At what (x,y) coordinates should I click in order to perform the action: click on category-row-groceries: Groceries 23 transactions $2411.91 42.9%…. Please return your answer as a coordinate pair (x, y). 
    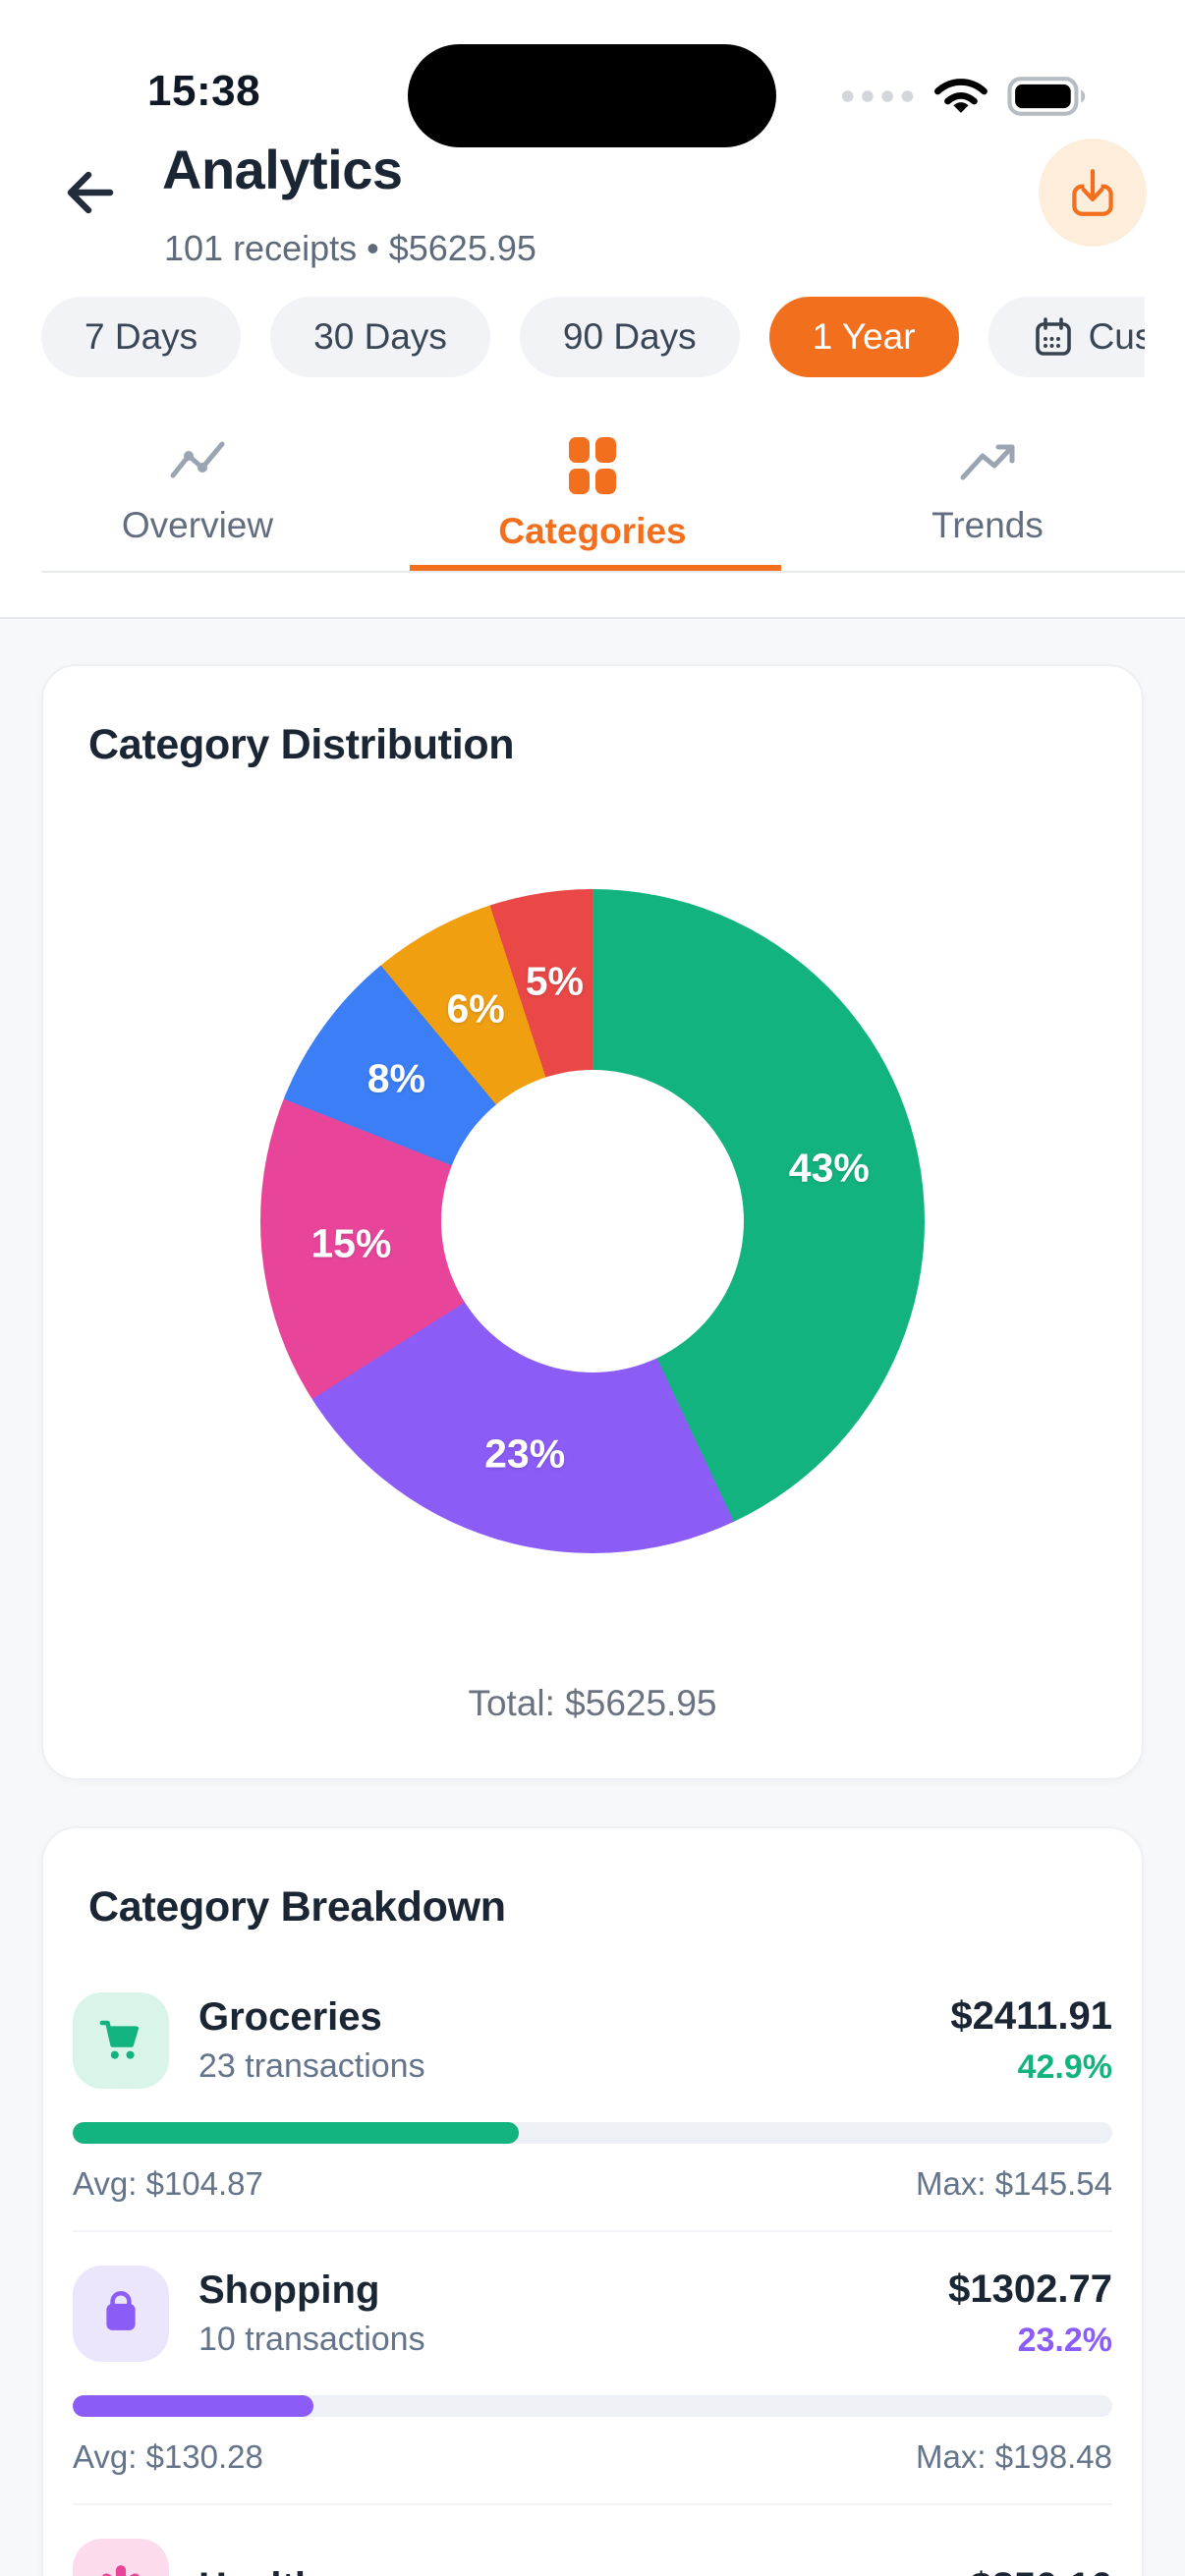
    Looking at the image, I should click on (592, 2112).